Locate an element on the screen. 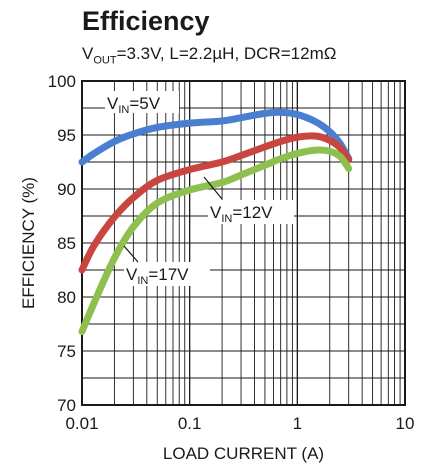 The image size is (425, 464). y-tick-label: 90 is located at coordinates (66, 189).